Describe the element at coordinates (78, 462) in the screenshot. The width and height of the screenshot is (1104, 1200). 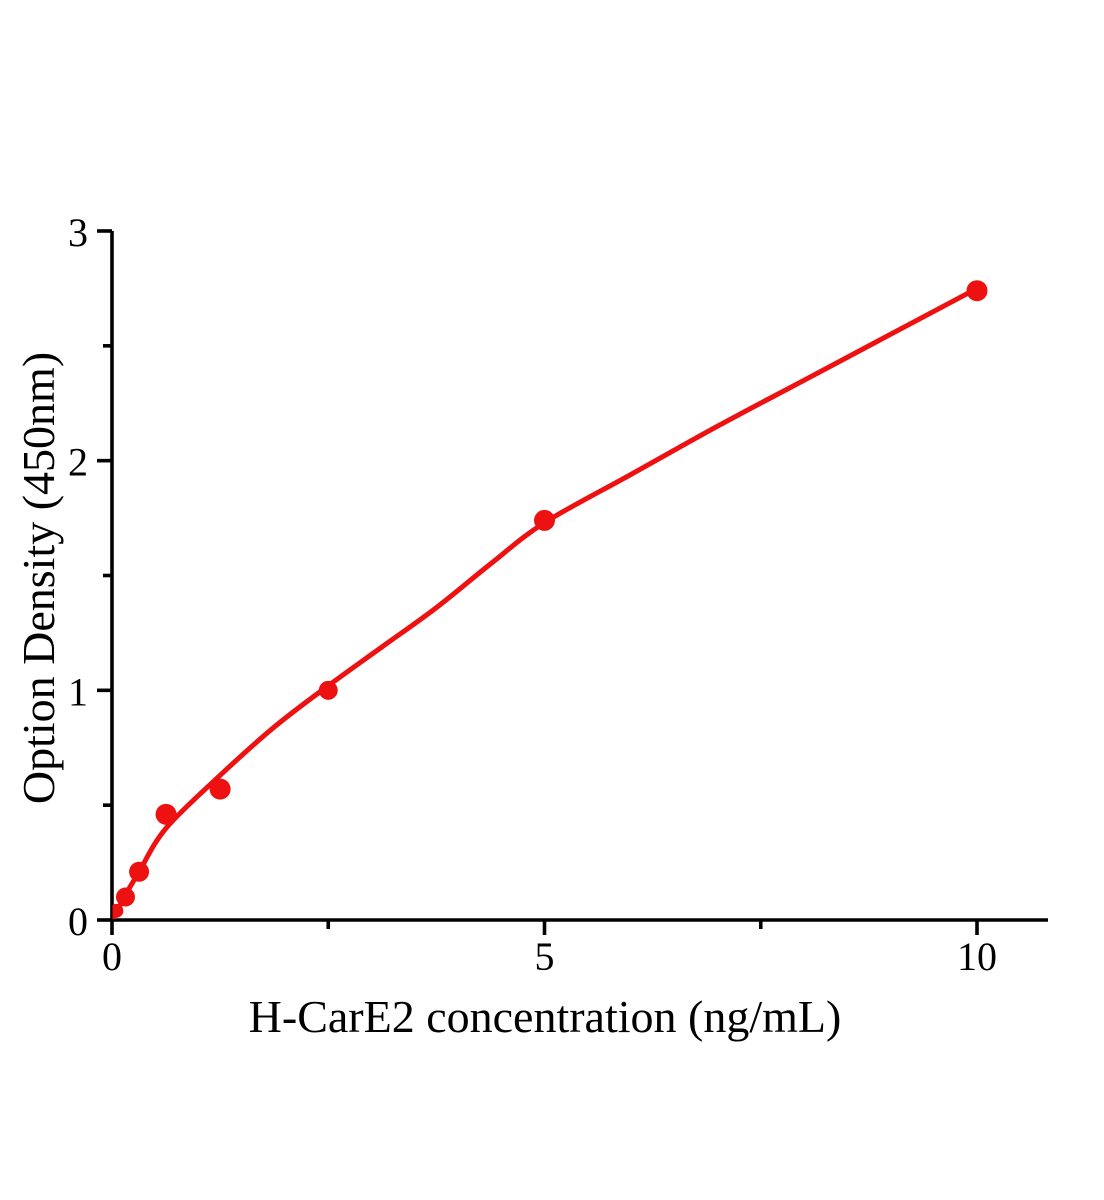
I see `y-tick-label: 2` at that location.